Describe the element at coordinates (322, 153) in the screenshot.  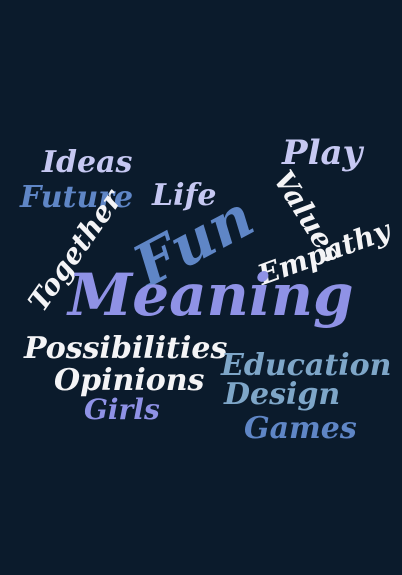
I see `word-play: Play` at that location.